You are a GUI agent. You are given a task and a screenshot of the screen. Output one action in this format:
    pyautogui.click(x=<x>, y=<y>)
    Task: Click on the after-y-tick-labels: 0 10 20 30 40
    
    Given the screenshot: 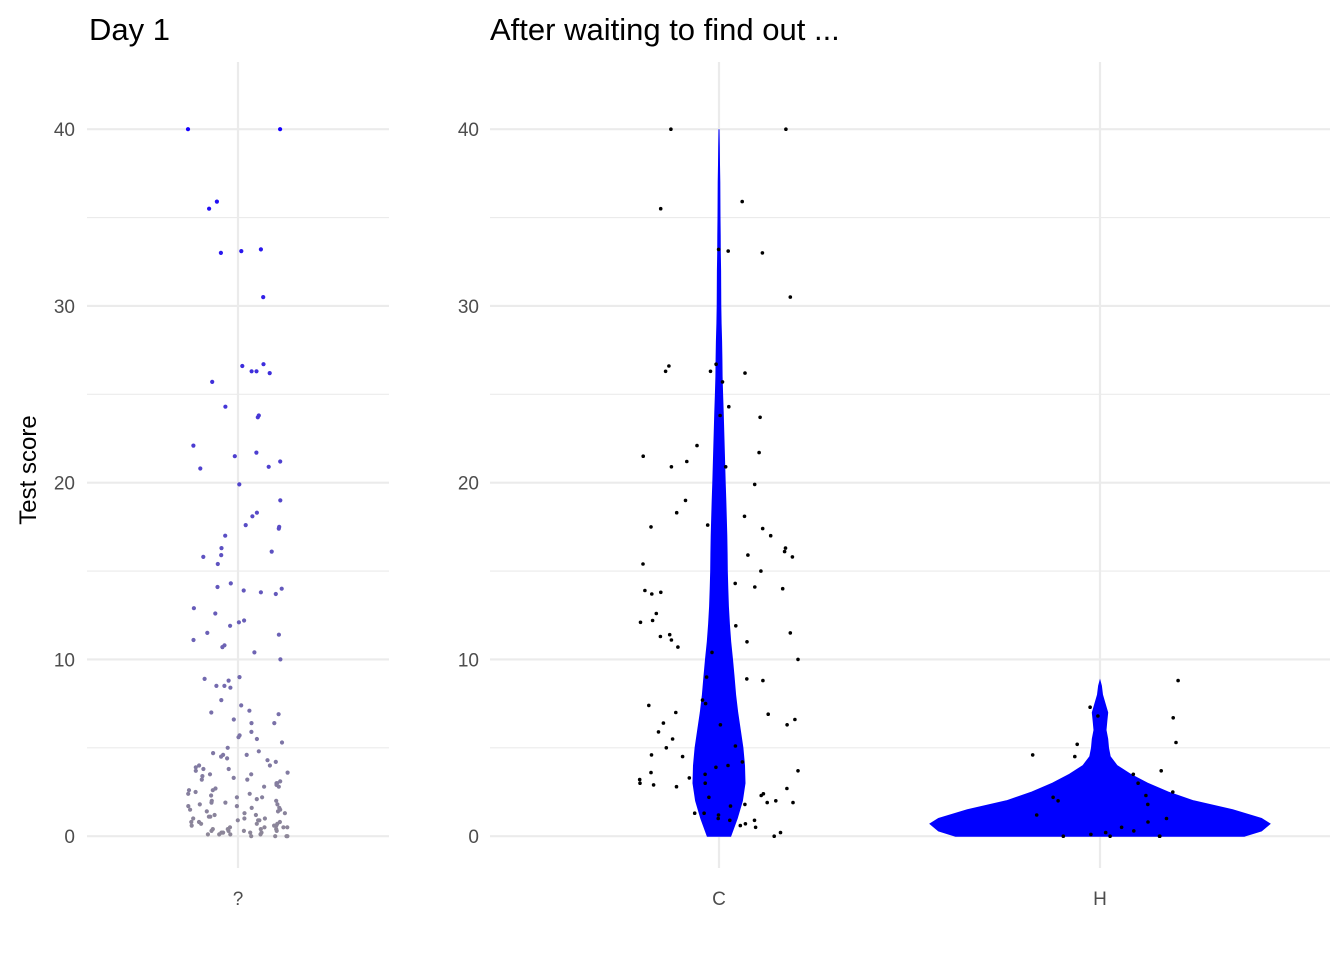 What is the action you would take?
    pyautogui.click(x=468, y=484)
    